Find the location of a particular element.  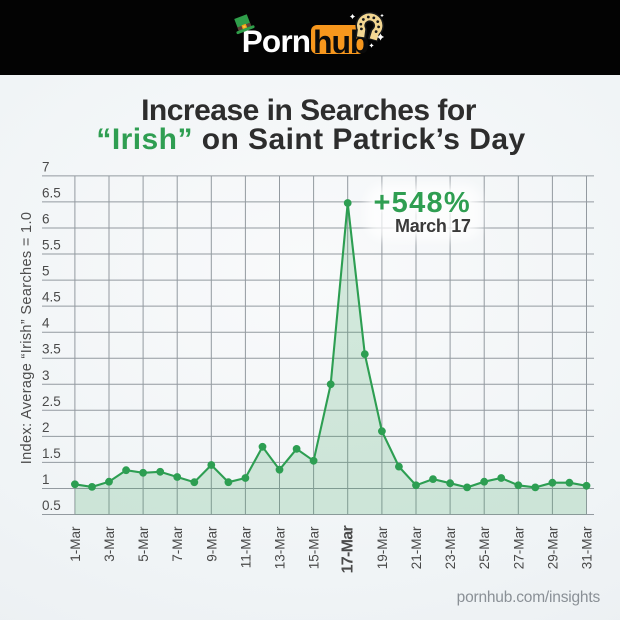

svg-text: 19-Mar is located at coordinates (382, 547).